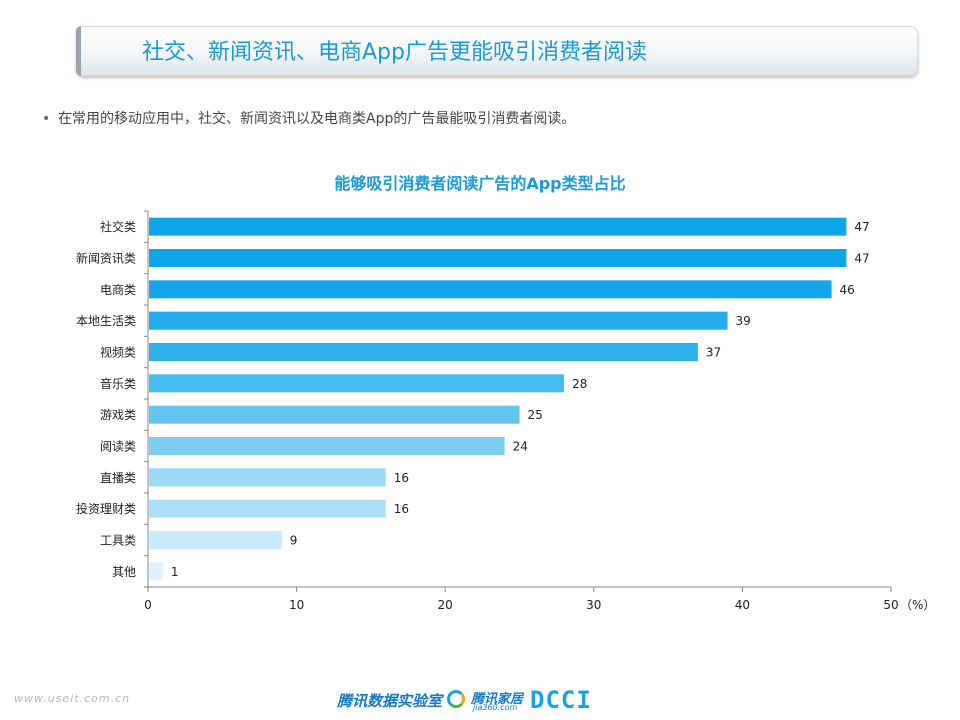 The width and height of the screenshot is (960, 720). Describe the element at coordinates (118, 352) in the screenshot. I see `category-label: 视频类` at that location.